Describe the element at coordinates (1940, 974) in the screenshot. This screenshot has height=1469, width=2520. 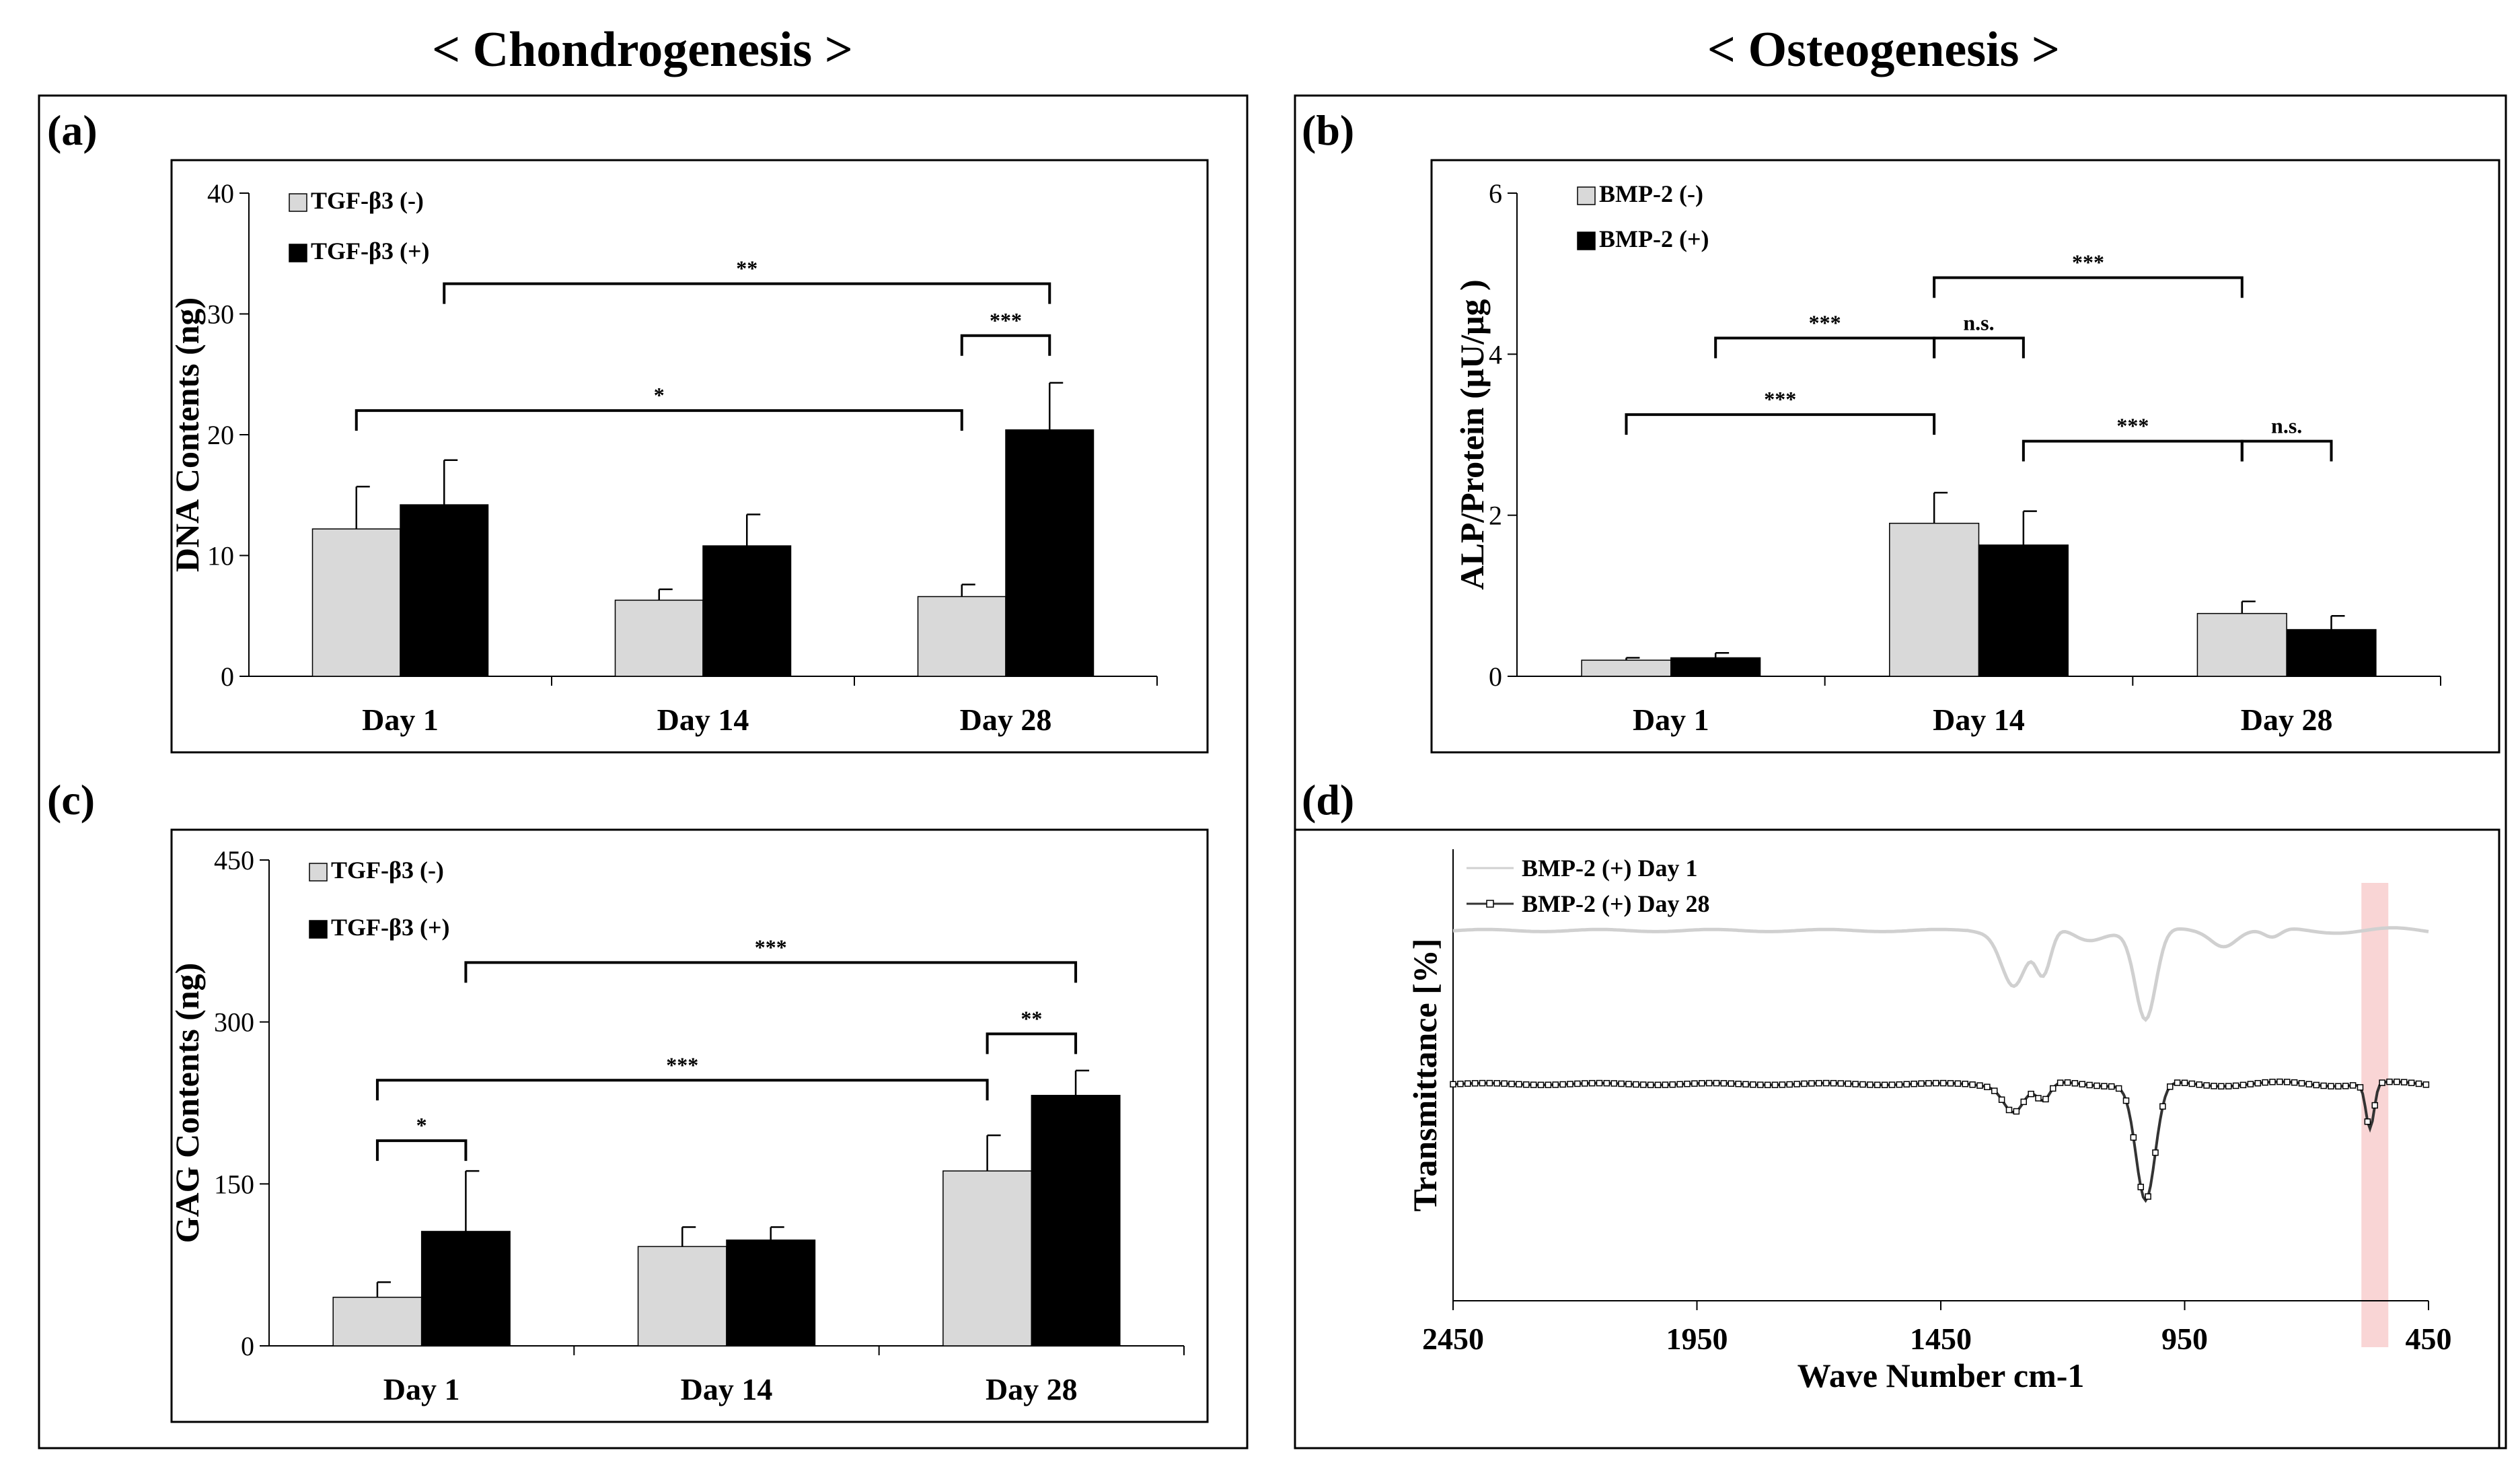
I see `series-line` at that location.